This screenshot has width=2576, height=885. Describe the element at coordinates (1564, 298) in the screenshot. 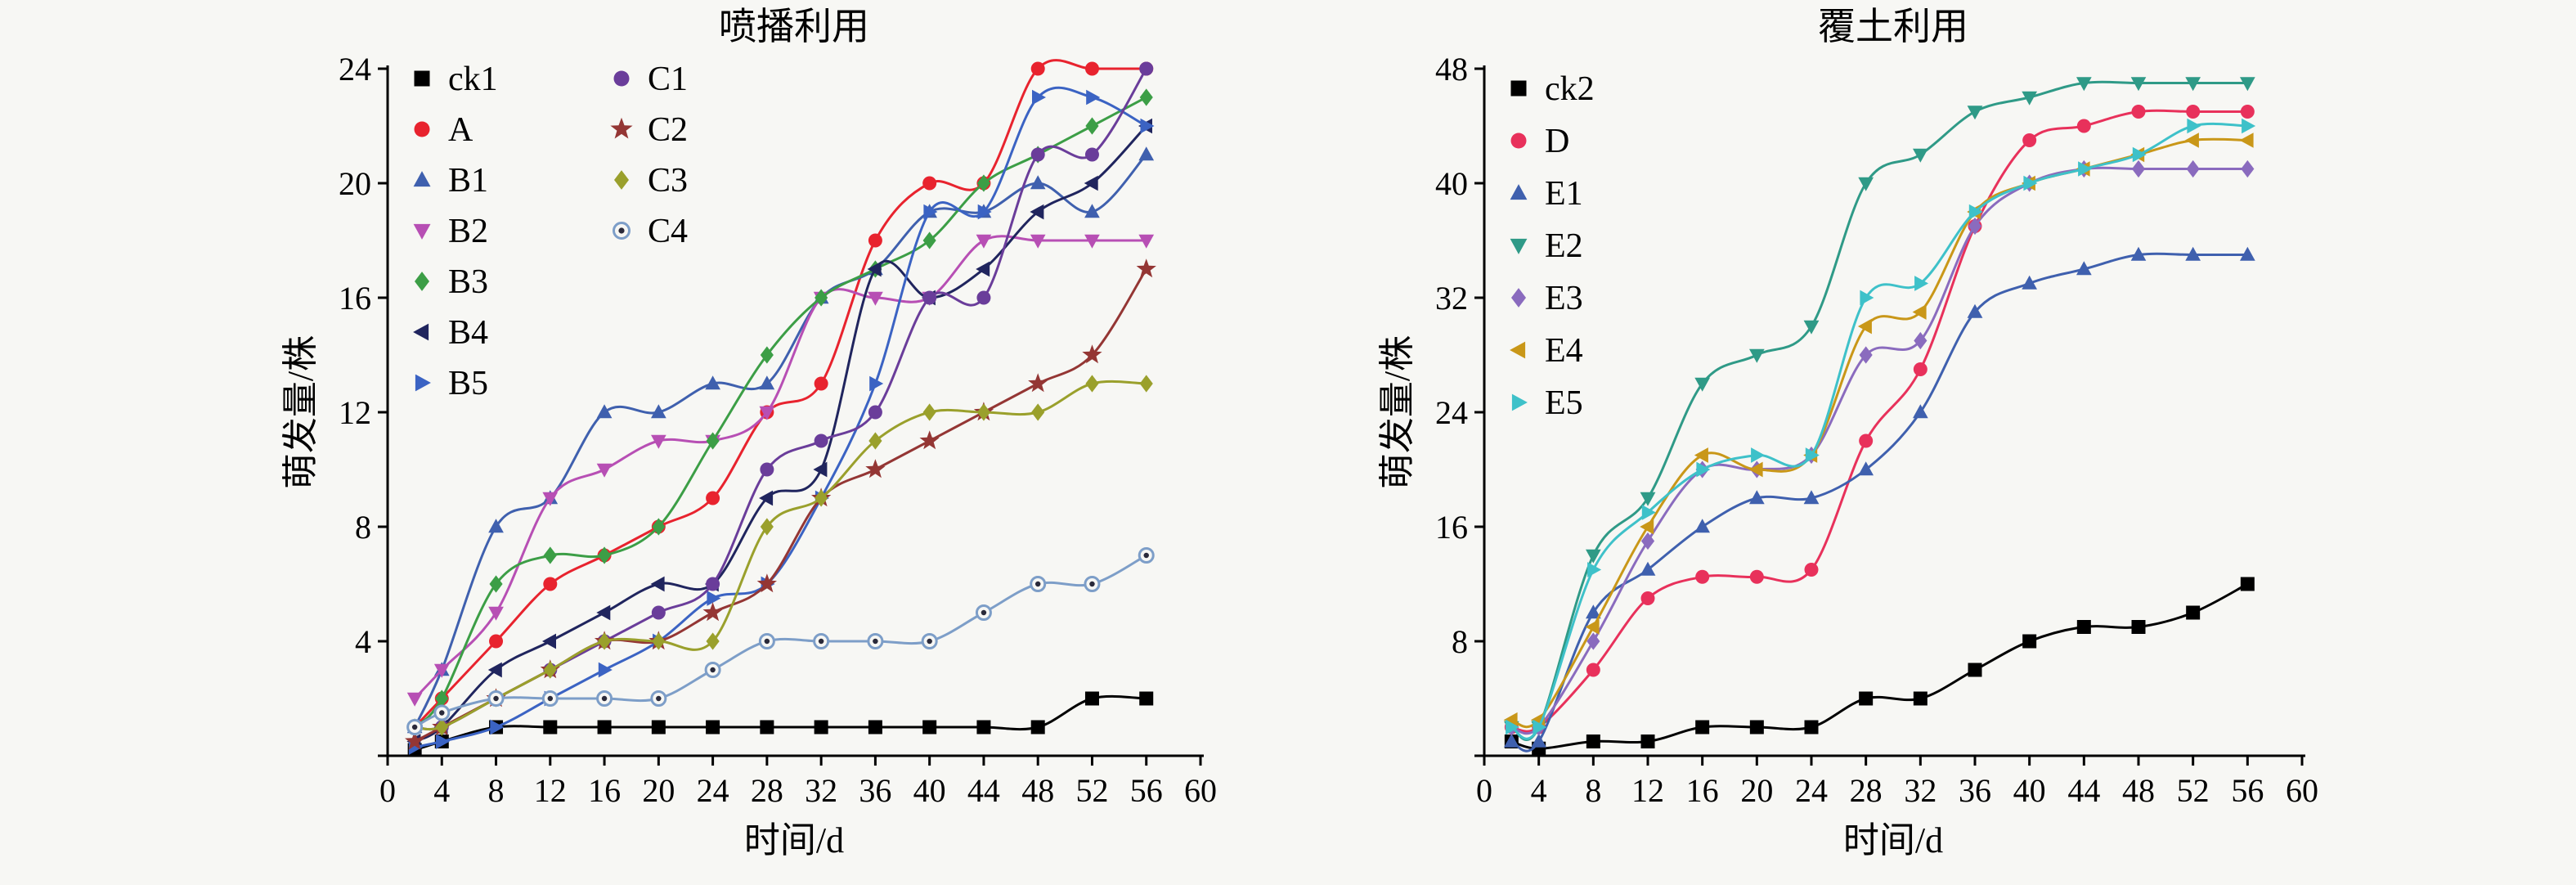

I see `legend-label-E3: E3` at that location.